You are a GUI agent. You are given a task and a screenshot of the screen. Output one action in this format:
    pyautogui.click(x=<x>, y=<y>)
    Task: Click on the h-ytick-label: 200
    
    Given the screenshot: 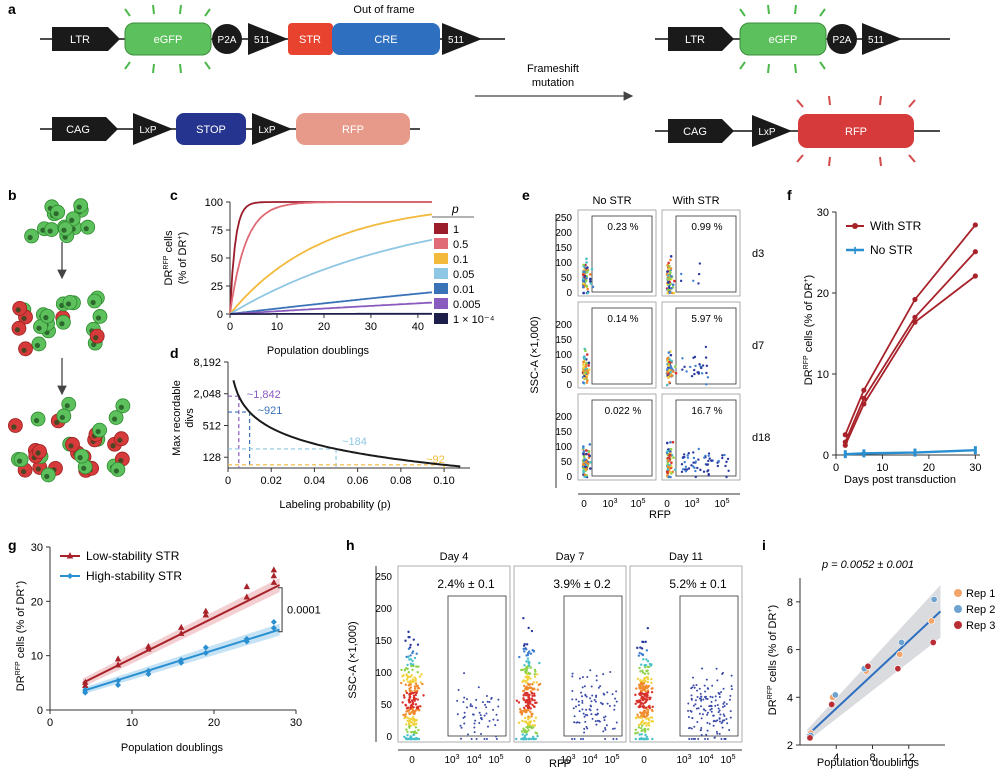 What is the action you would take?
    pyautogui.click(x=383, y=609)
    